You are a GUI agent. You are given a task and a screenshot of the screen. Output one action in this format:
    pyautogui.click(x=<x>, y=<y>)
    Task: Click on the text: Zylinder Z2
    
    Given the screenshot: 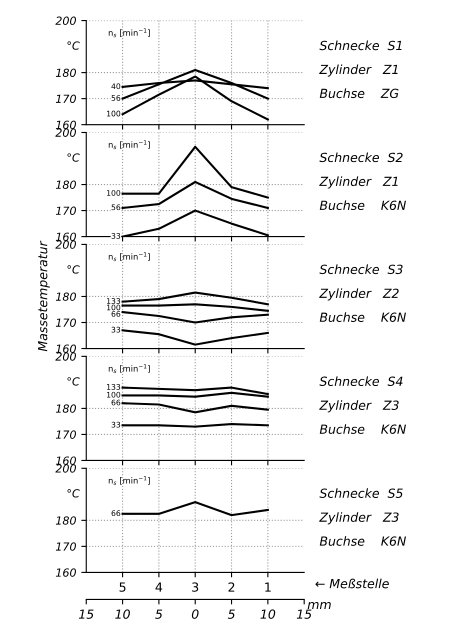 What is the action you would take?
    pyautogui.click(x=359, y=294)
    